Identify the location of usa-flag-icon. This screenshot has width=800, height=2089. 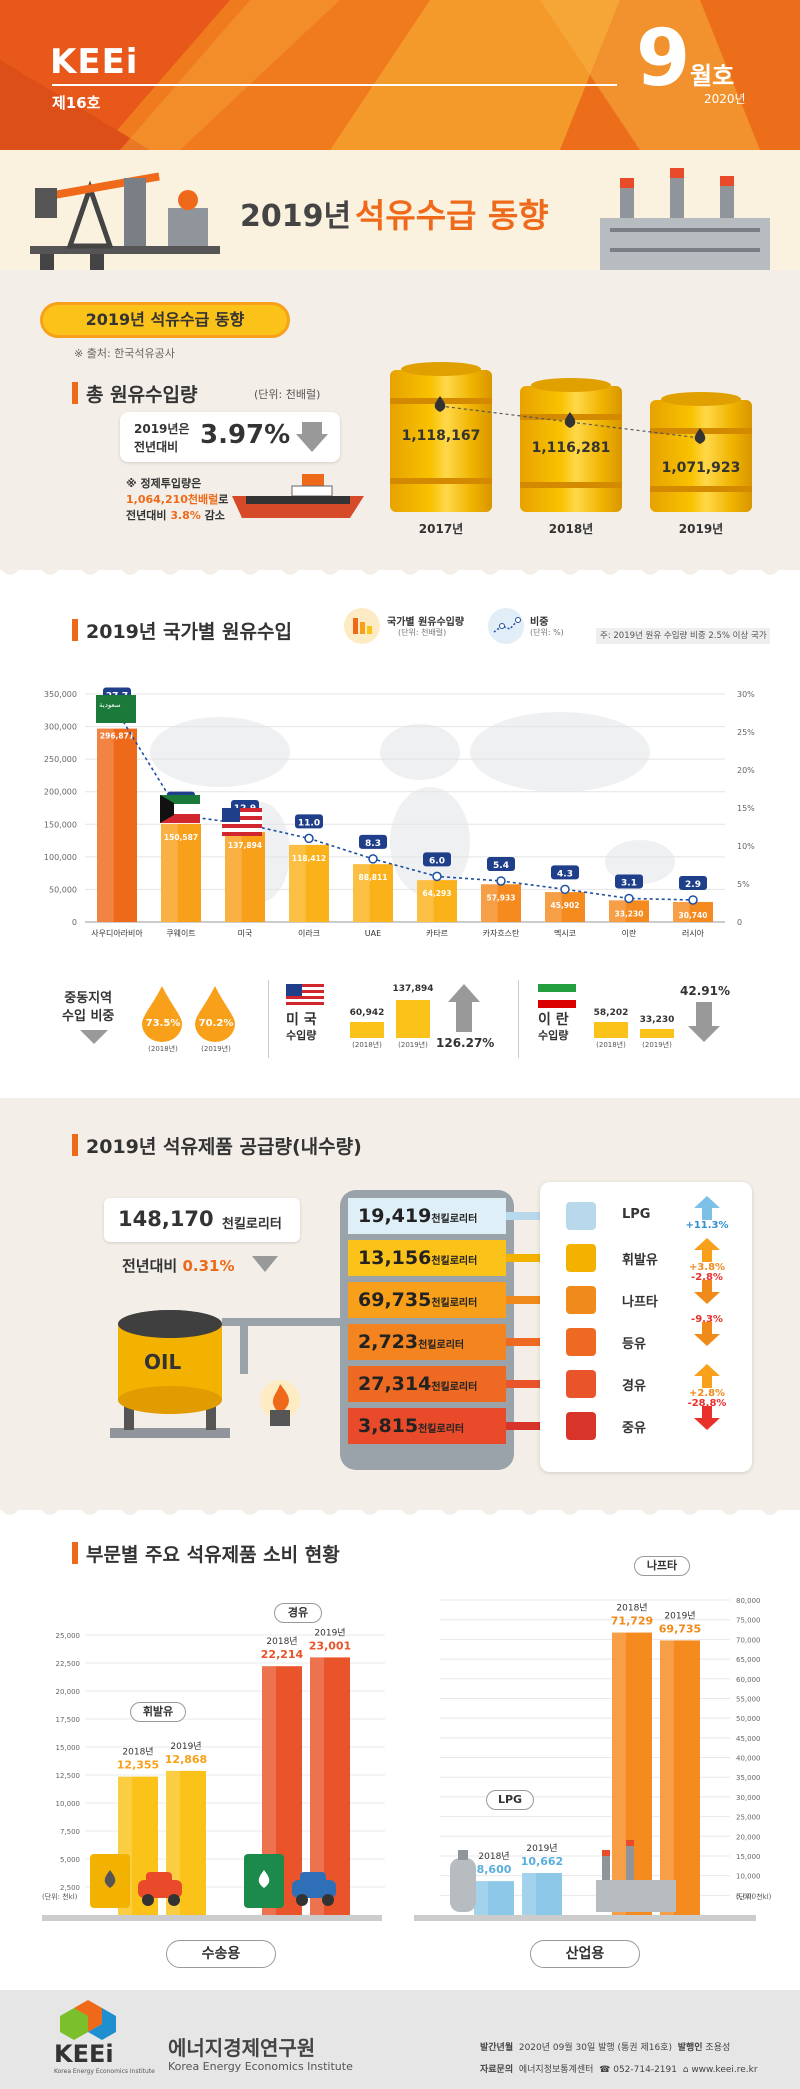
(242, 822).